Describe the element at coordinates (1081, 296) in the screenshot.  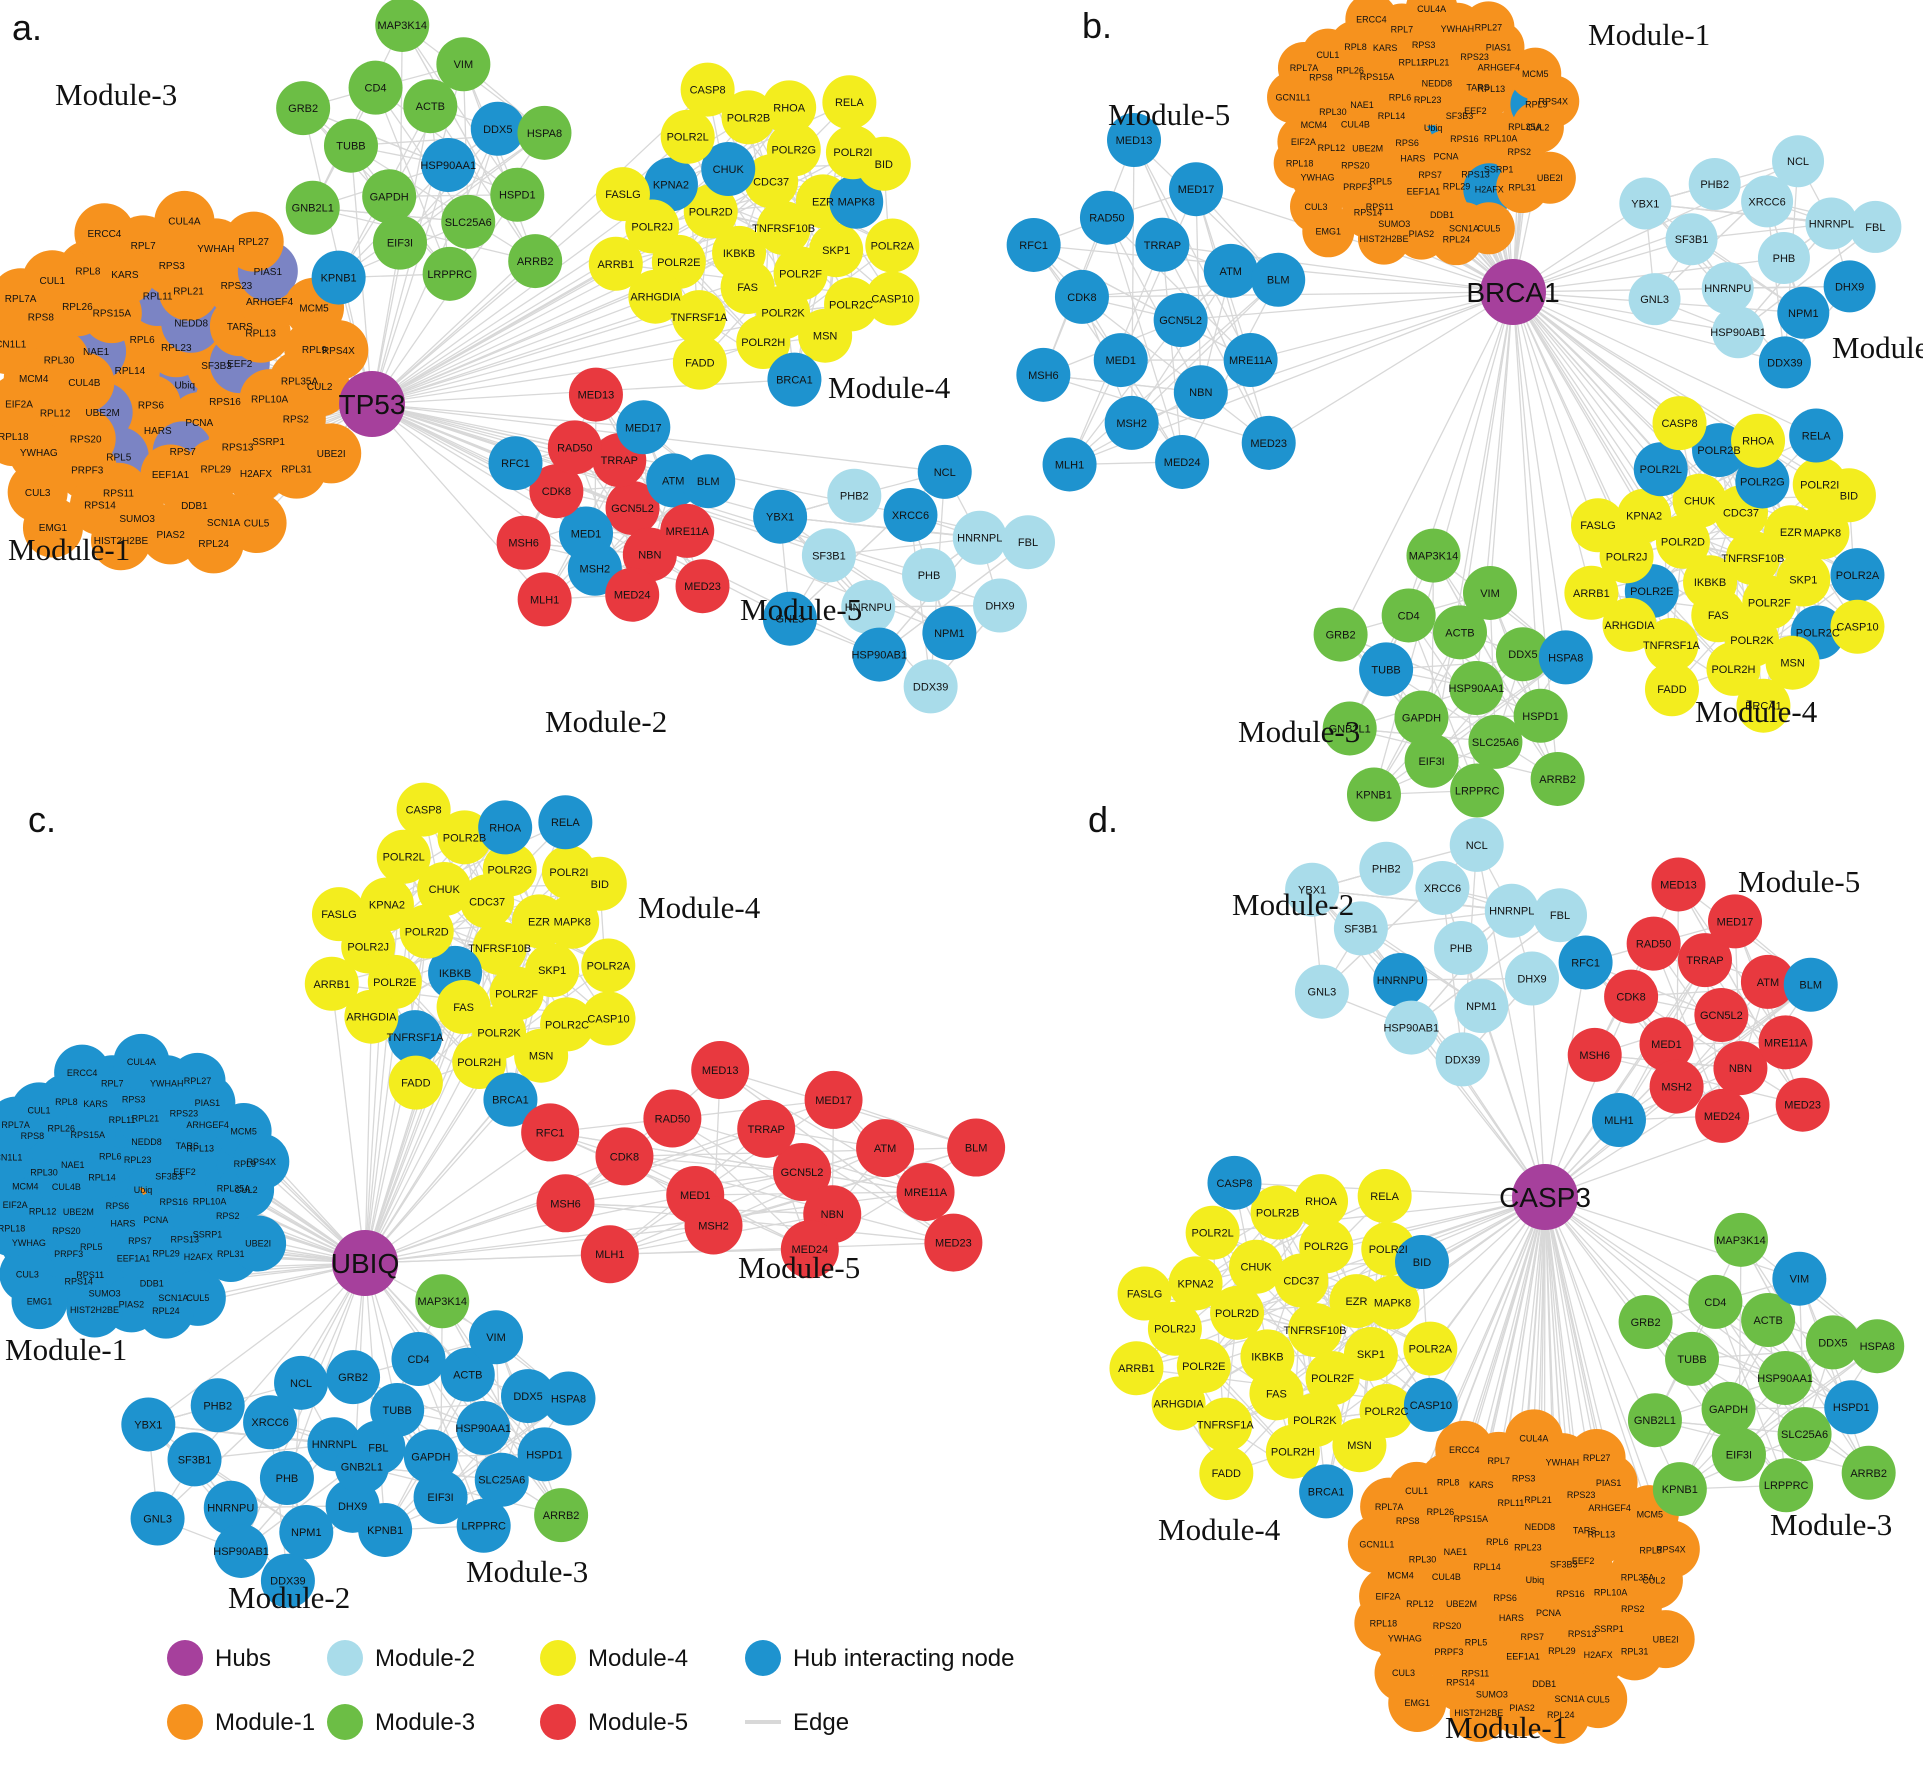
I see `node-CDK8` at that location.